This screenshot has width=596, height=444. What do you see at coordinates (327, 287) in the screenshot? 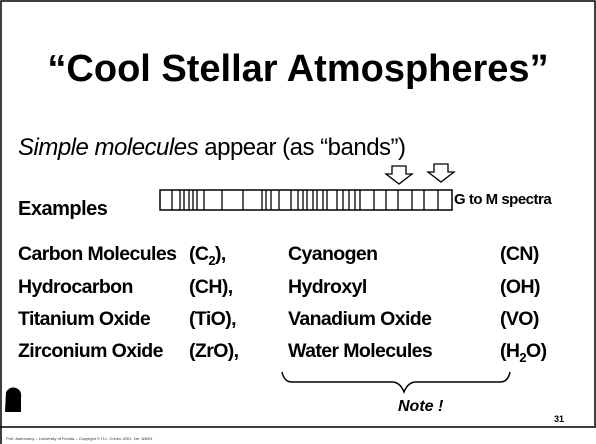
I see `molecule-name: Hydroxyl` at bounding box center [327, 287].